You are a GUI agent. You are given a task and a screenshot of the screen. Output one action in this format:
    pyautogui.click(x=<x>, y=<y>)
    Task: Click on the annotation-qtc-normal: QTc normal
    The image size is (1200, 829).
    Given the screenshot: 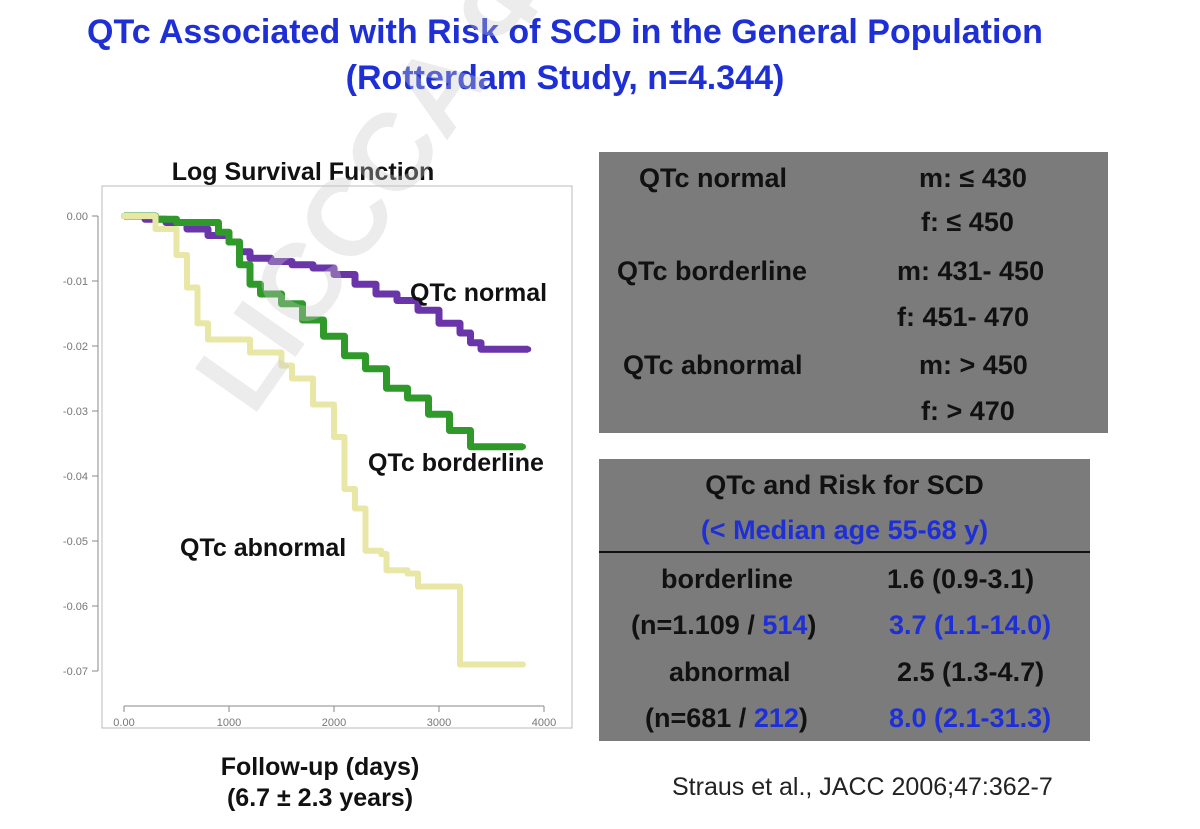 What is the action you would take?
    pyautogui.click(x=478, y=293)
    